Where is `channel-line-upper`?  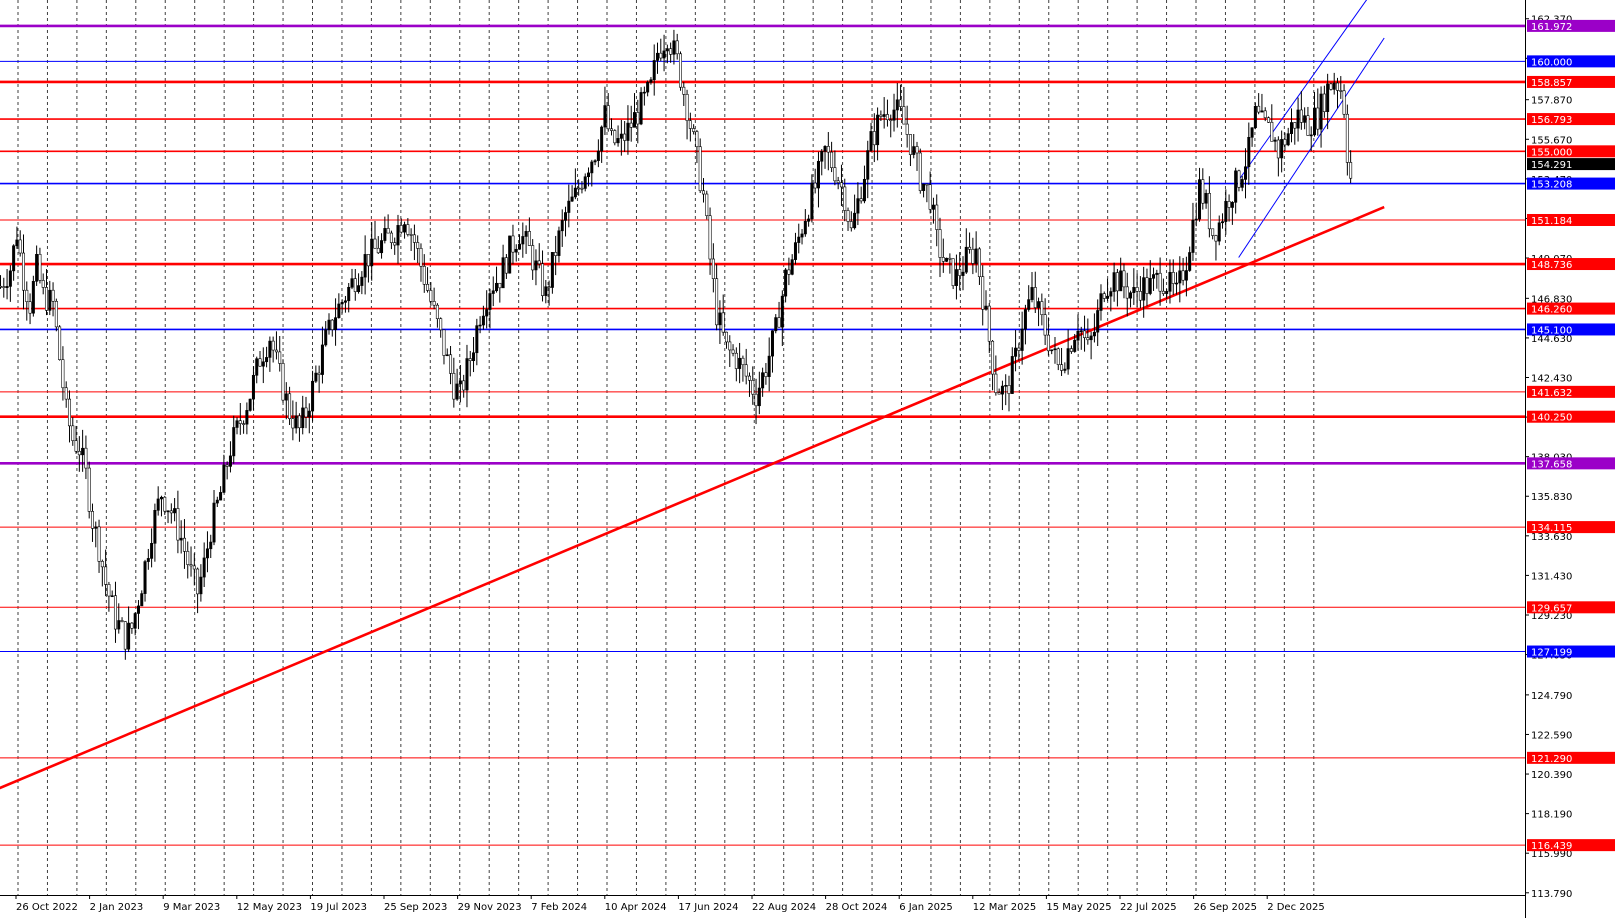 channel-line-upper is located at coordinates (1303, 90).